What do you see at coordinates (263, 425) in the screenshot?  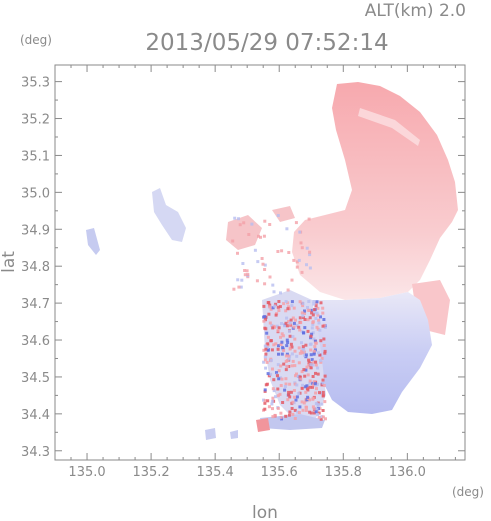 I see `echo-region-south-red` at bounding box center [263, 425].